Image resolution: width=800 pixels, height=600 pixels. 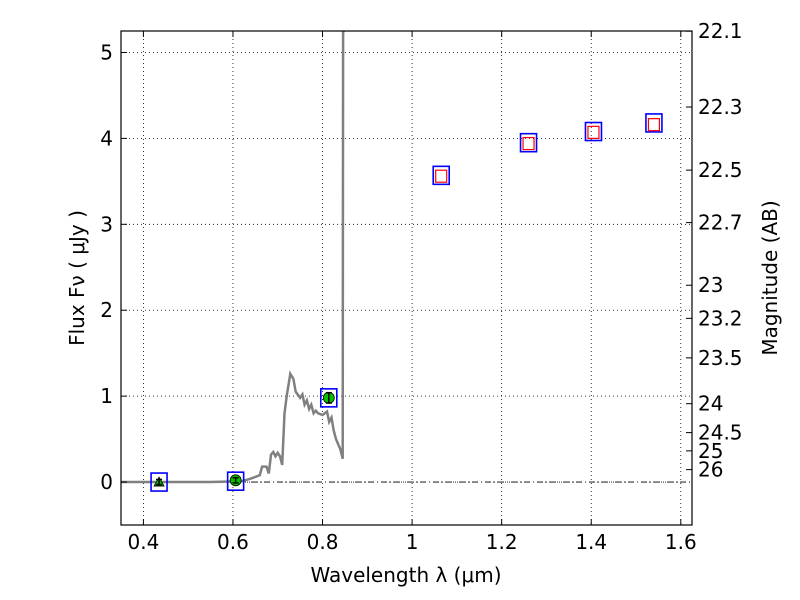 I want to click on y-tick-label: 2, so click(x=106, y=310).